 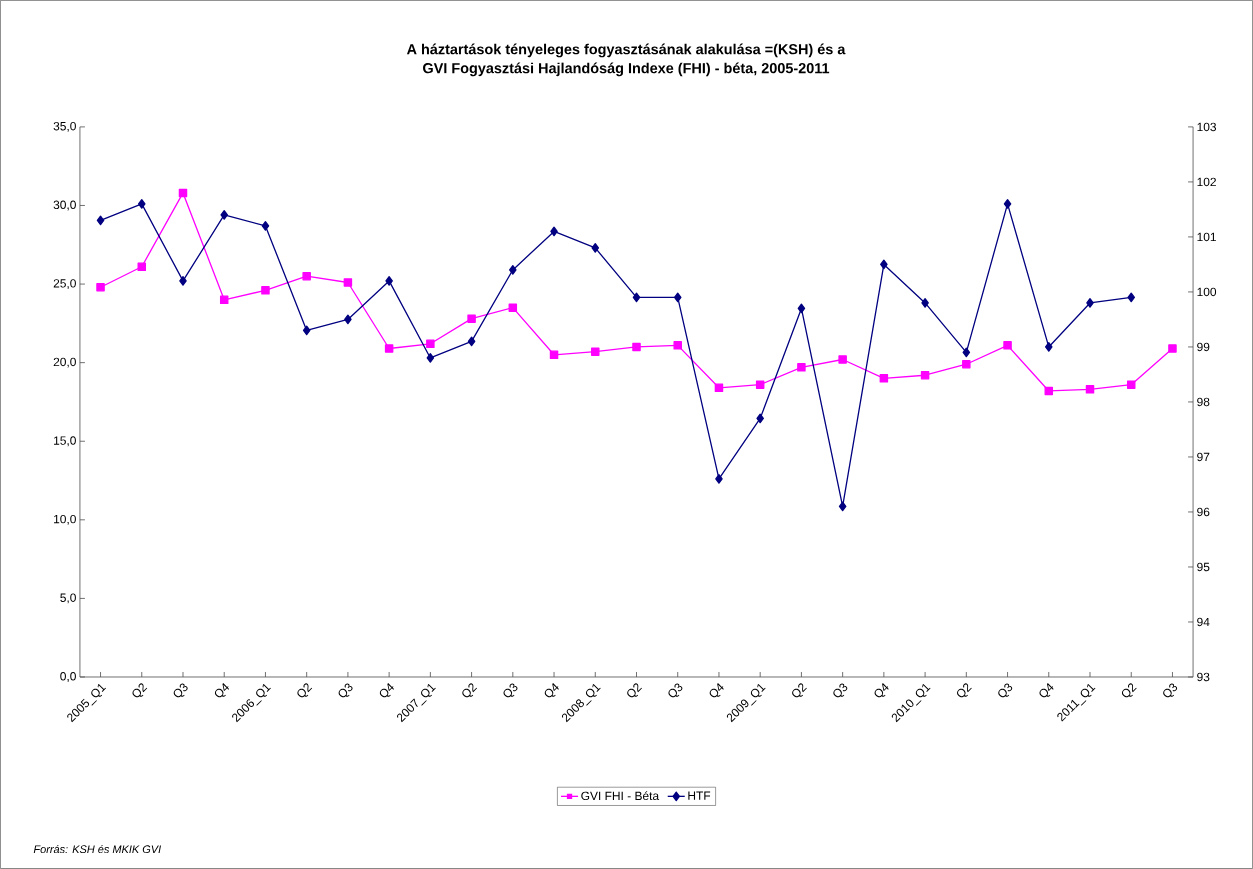 What do you see at coordinates (1207, 292) in the screenshot?
I see `y2-tick-label: 100` at bounding box center [1207, 292].